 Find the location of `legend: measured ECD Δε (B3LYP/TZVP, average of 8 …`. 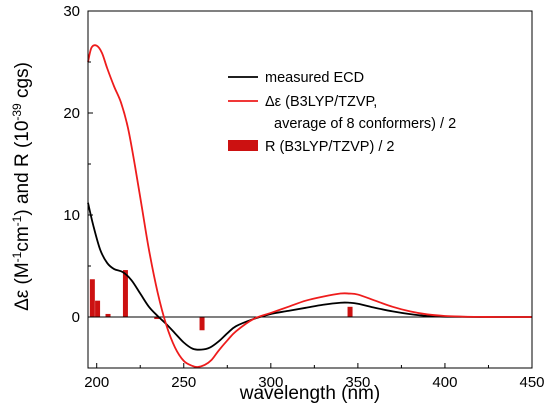

legend: measured ECD Δε (B3LYP/TZVP, average of 8 … is located at coordinates (342, 112).